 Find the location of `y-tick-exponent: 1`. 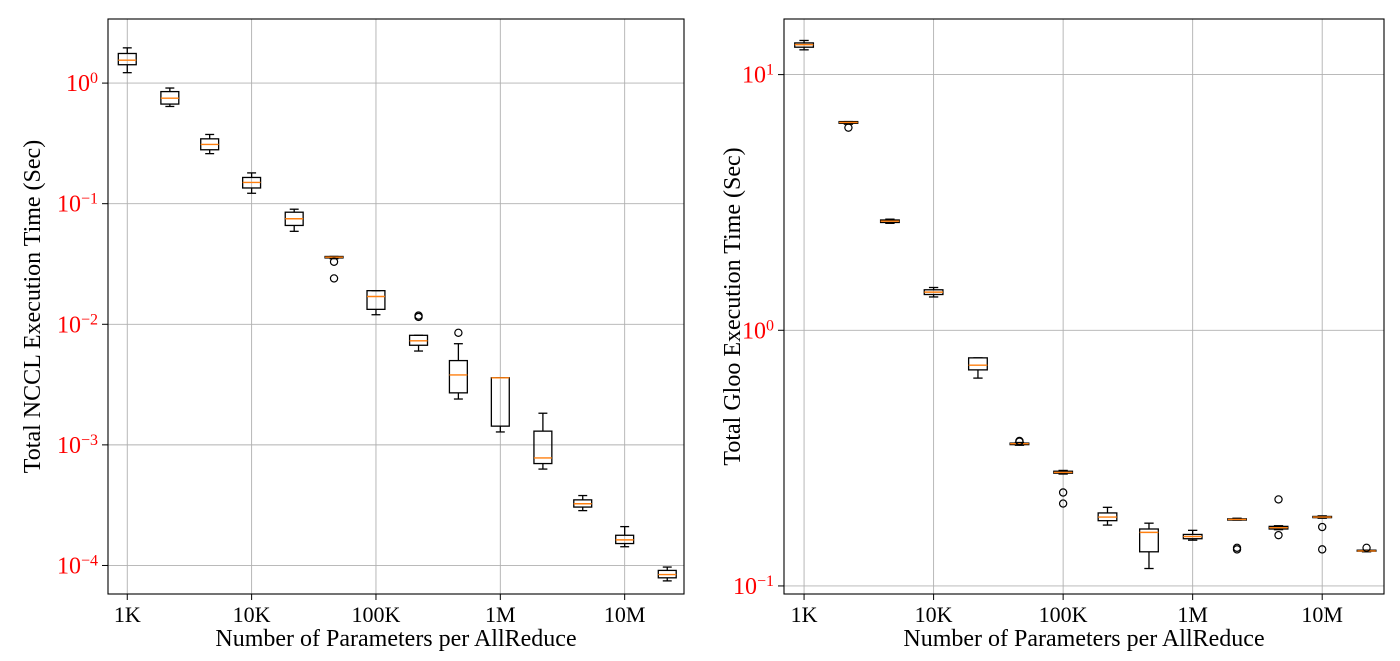

y-tick-exponent: 1 is located at coordinates (770, 69).